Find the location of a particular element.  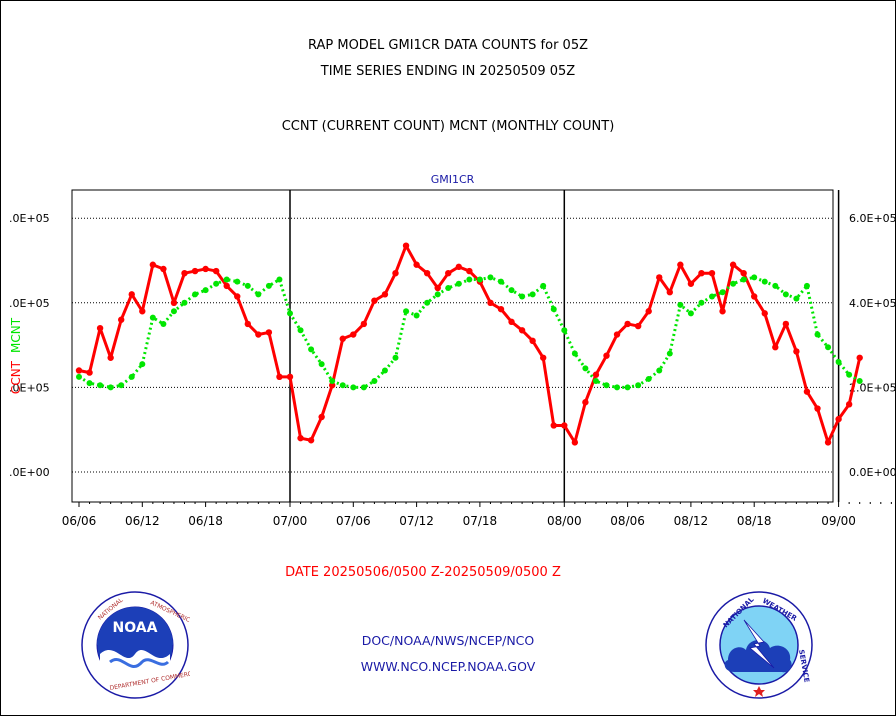

national-weather-service-logo-icon: NATIONAL WEATHER SERVICE is located at coordinates (759, 645).